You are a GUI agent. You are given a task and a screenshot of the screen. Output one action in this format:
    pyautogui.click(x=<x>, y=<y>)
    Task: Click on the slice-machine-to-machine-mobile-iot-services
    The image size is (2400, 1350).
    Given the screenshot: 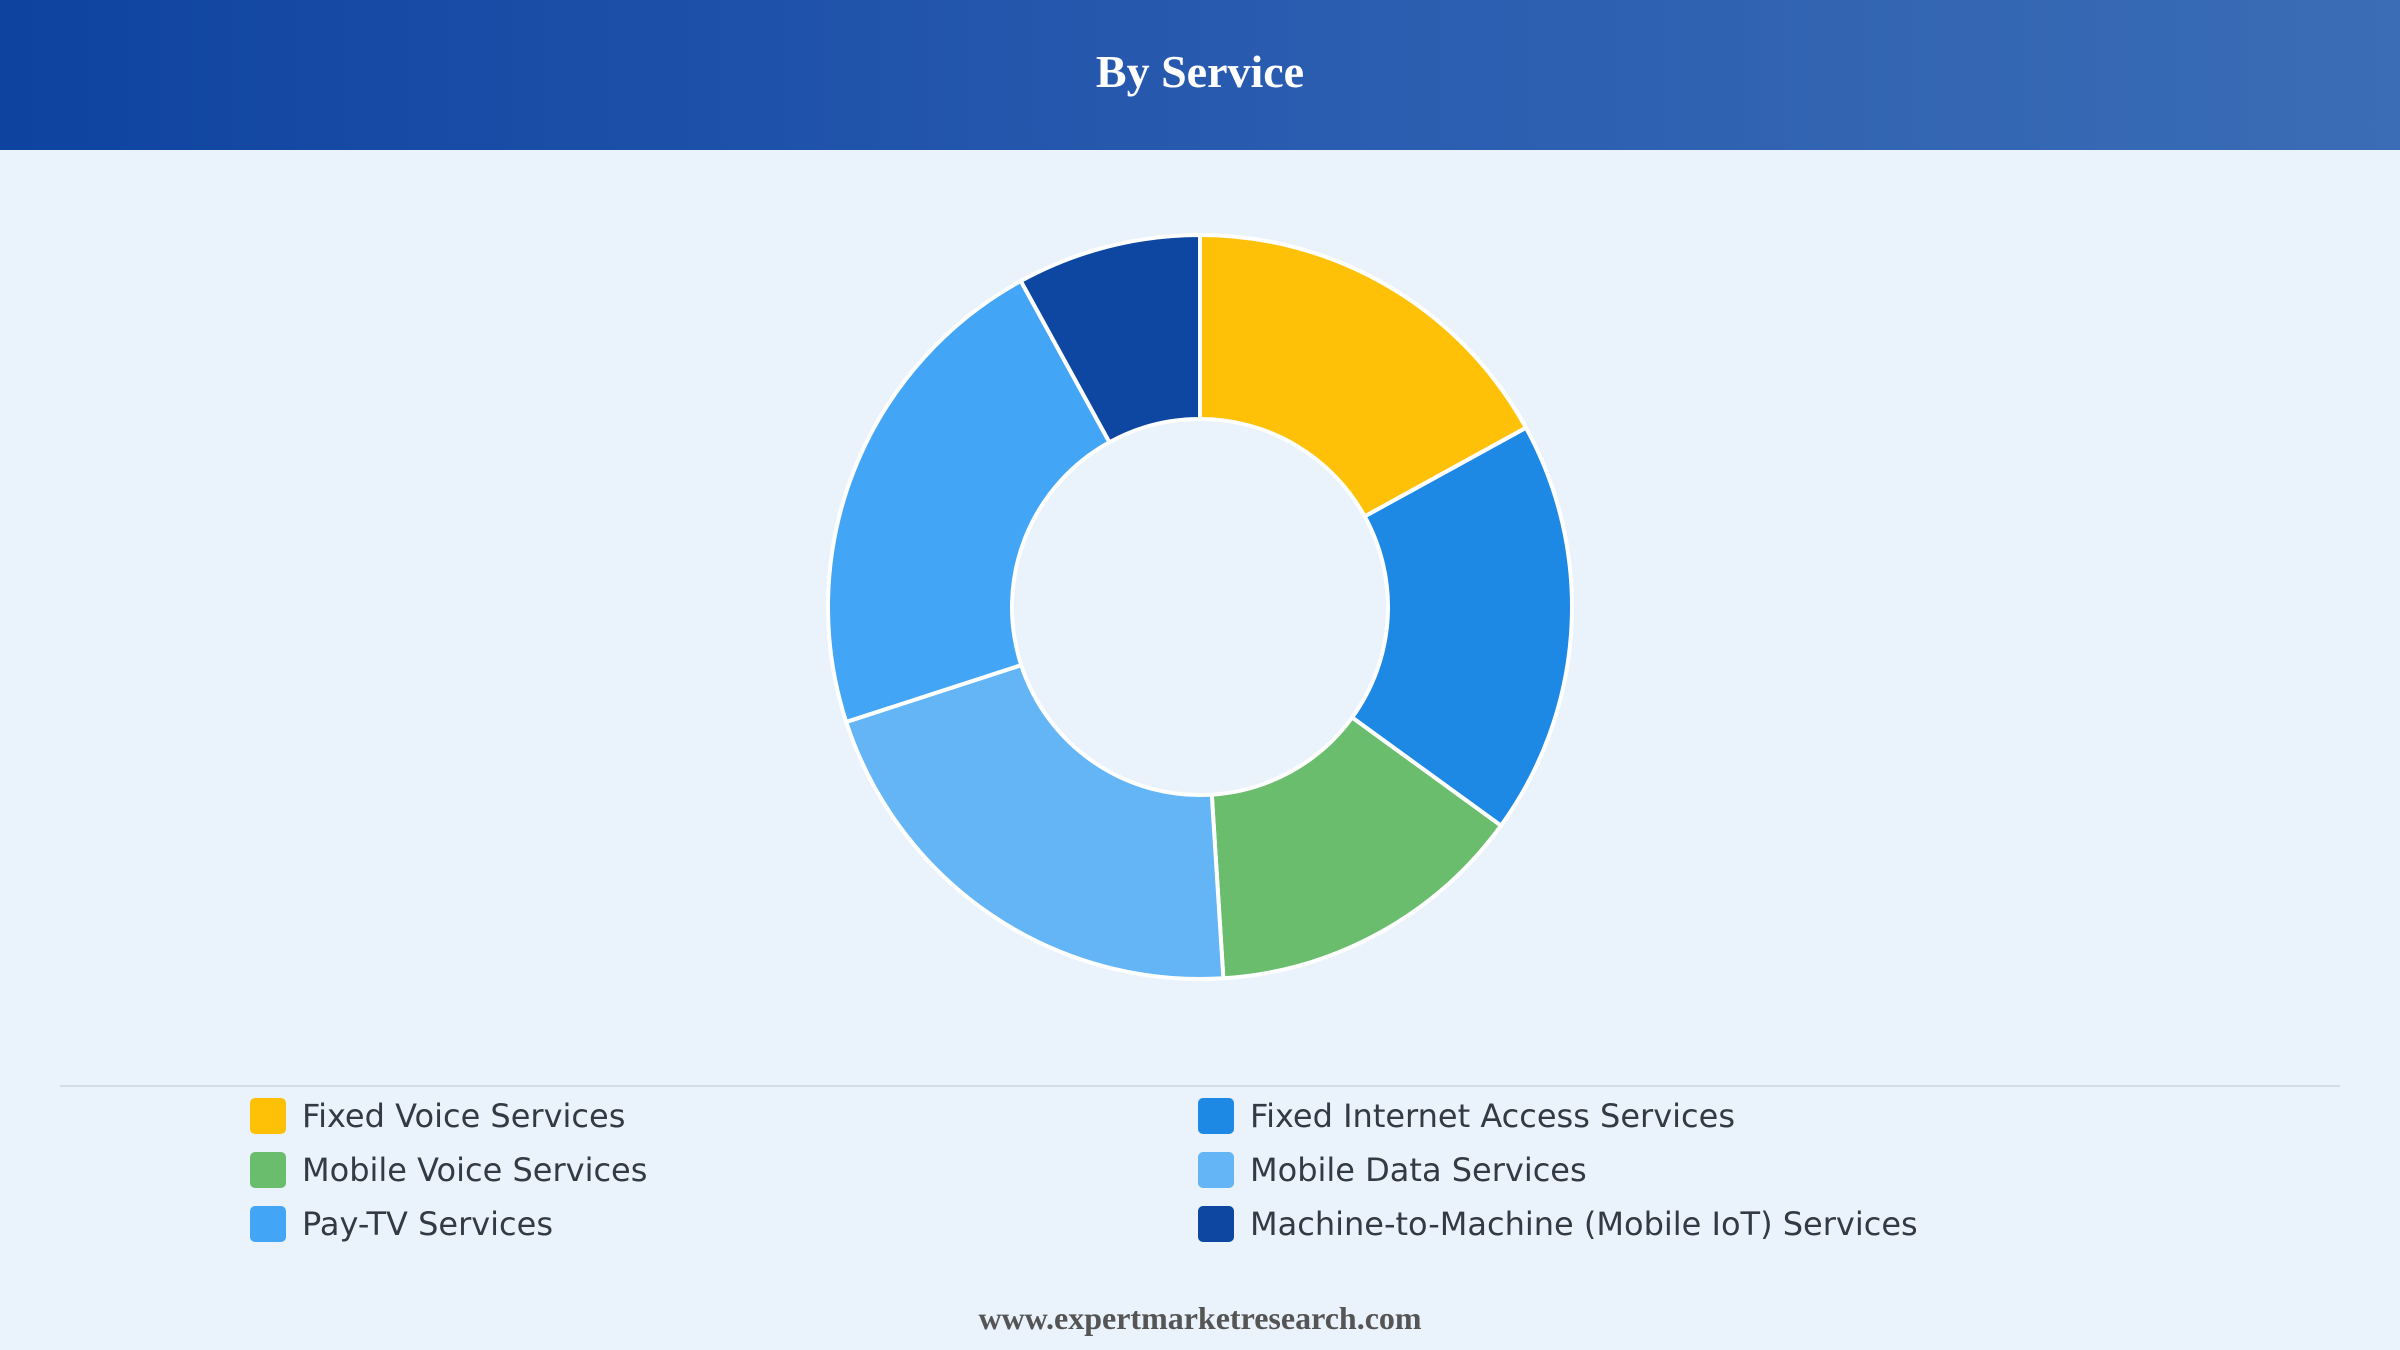 What is the action you would take?
    pyautogui.click(x=1110, y=339)
    